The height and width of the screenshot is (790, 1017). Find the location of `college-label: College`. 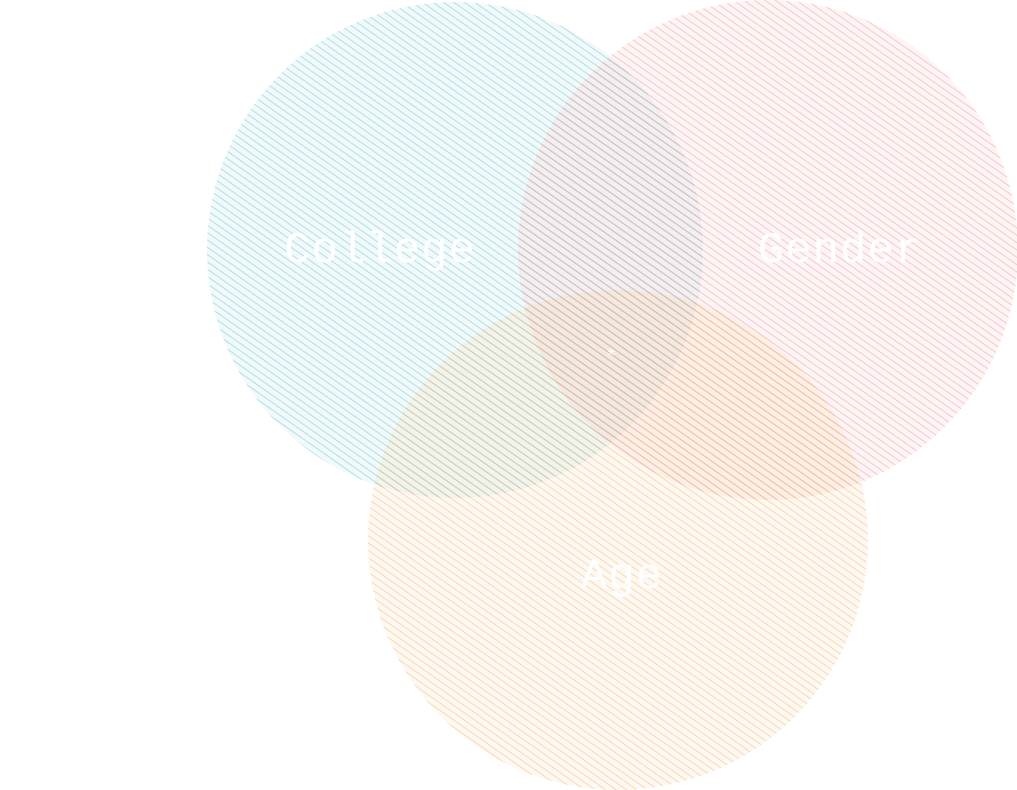

college-label: College is located at coordinates (380, 251).